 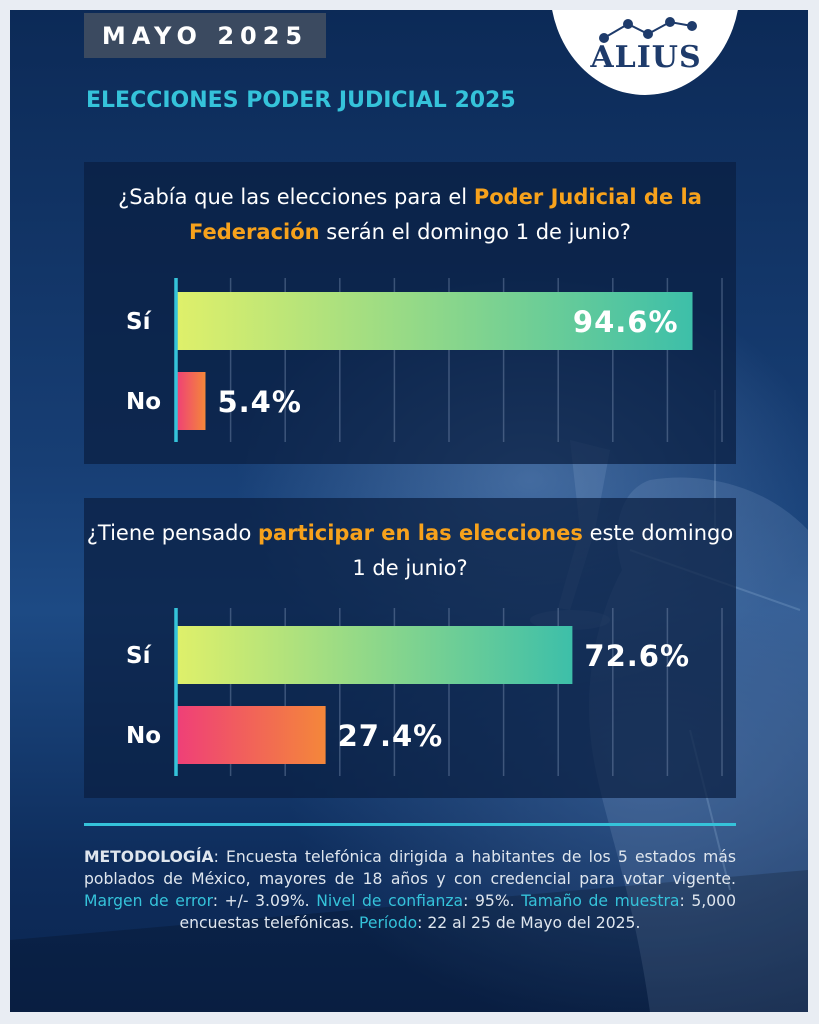 What do you see at coordinates (637, 656) in the screenshot?
I see `value-label: 72.6%` at bounding box center [637, 656].